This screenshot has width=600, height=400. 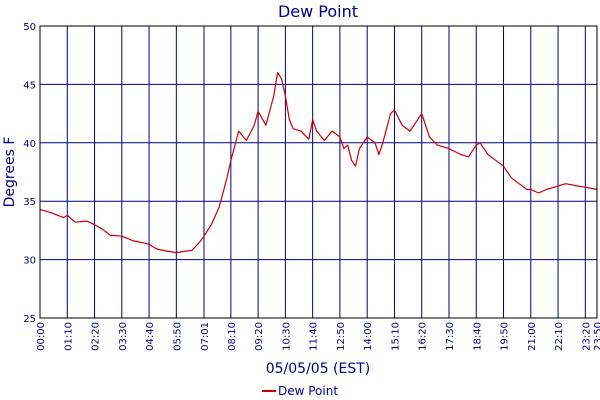 I want to click on x-tick-label: 15:10, so click(x=395, y=336).